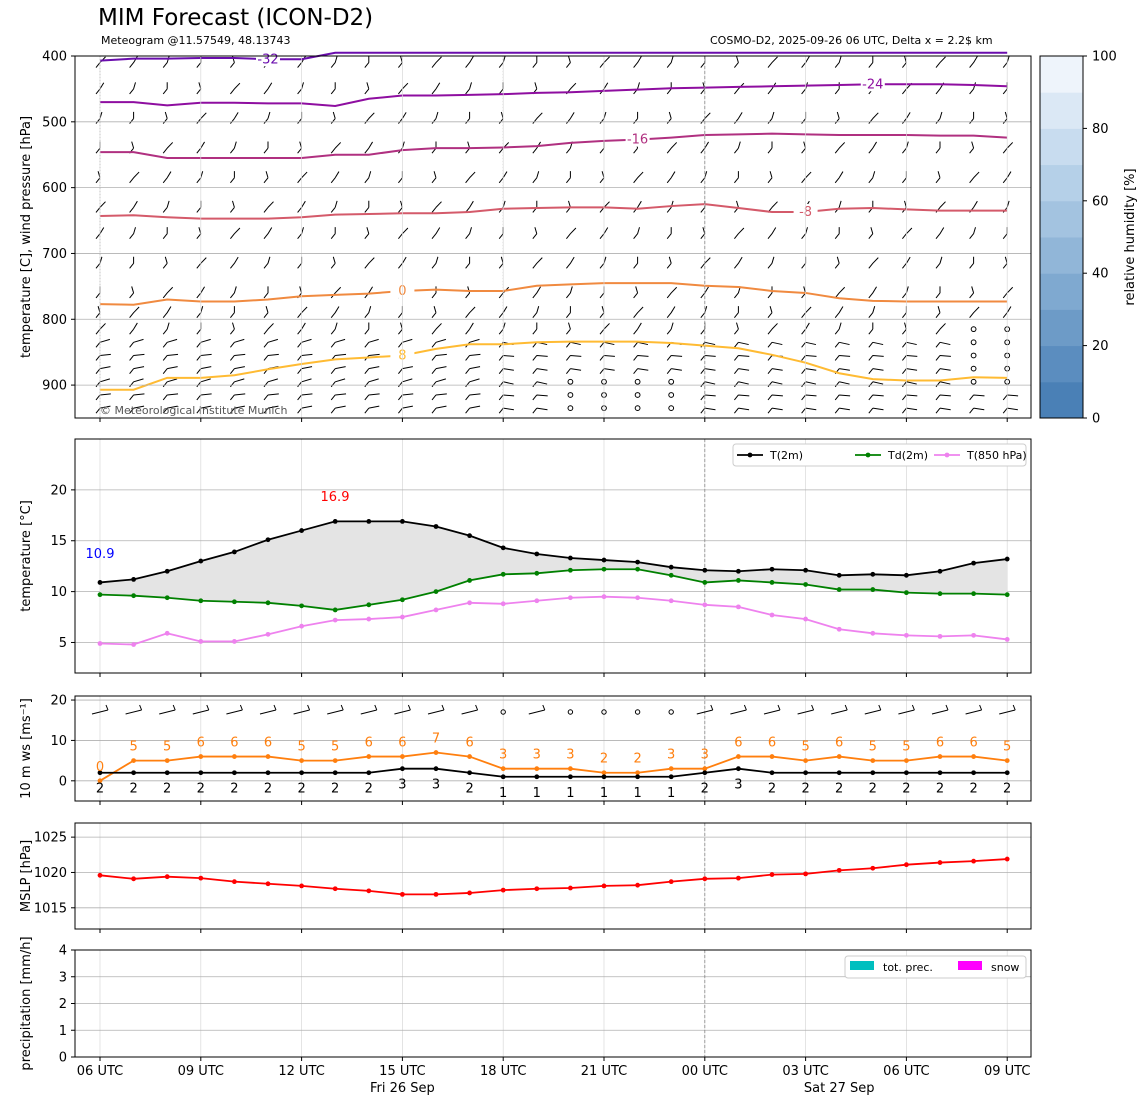 The height and width of the screenshot is (1105, 1148). Describe the element at coordinates (705, 1071) in the screenshot. I see `x-tick-label: 00 UTC` at that location.